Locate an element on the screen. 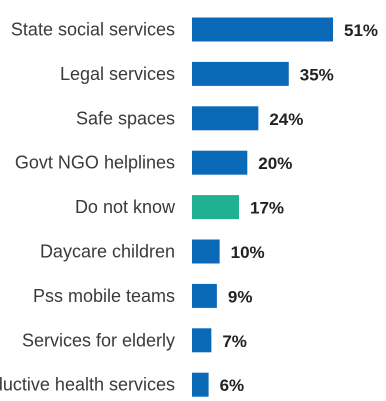  category-label: Services for elderly is located at coordinates (98, 340).